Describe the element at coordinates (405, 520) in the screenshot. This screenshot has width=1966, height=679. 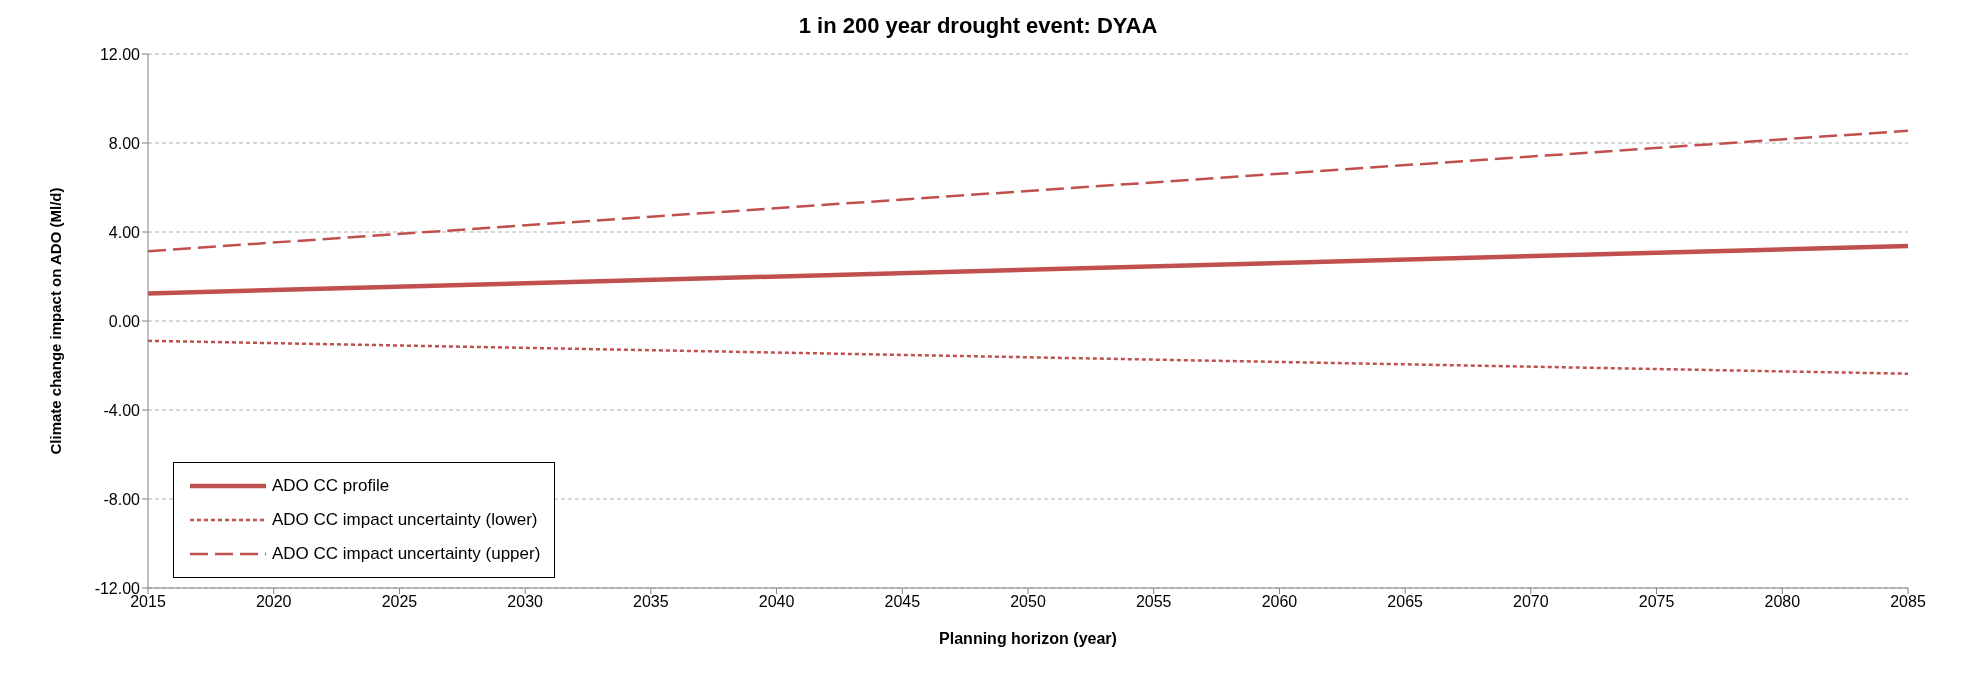
I see `legend-label: ADO CC impact uncertainty (lower)` at that location.